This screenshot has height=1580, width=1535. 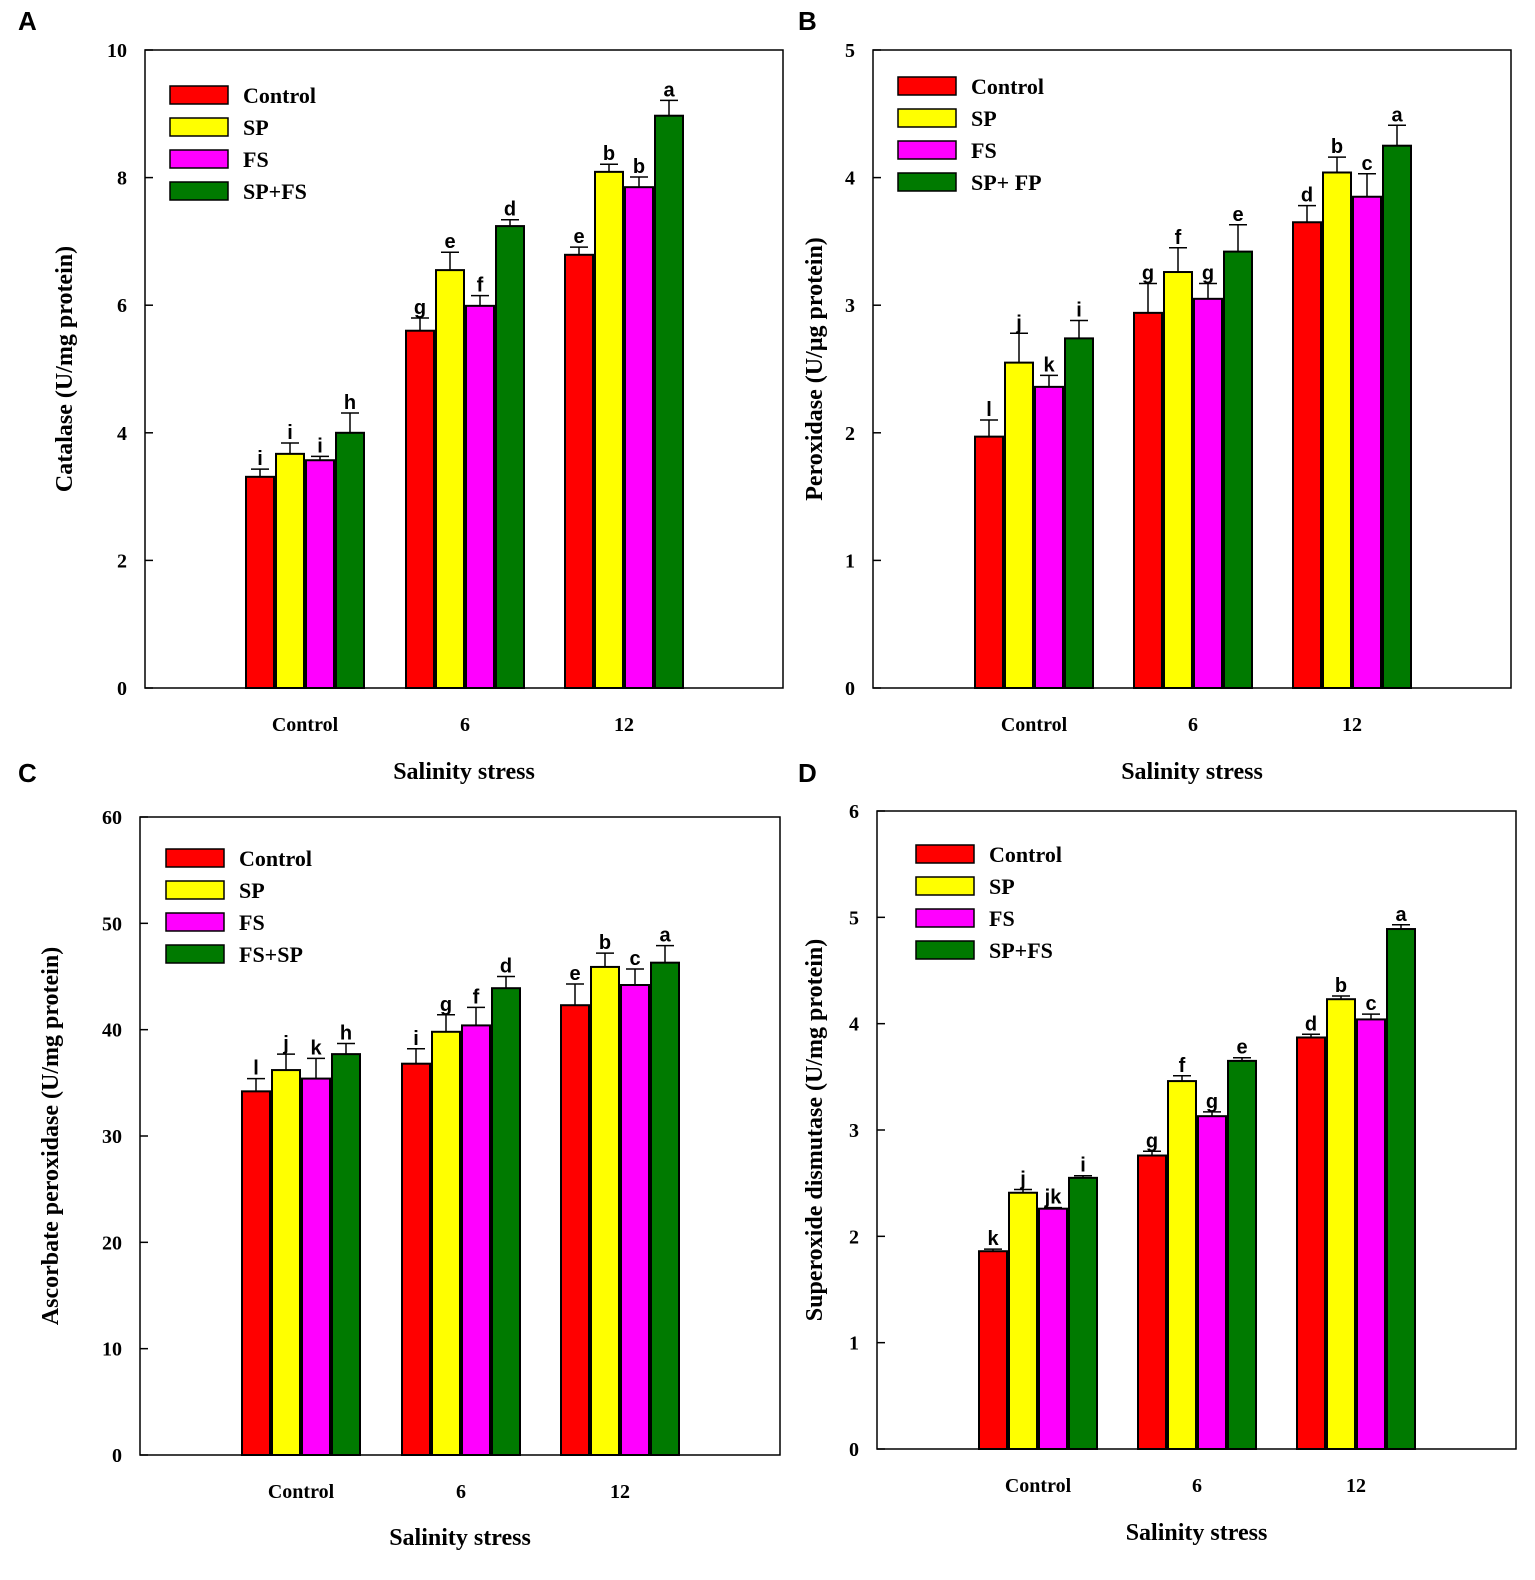 I want to click on panel-label: B, so click(x=807, y=21).